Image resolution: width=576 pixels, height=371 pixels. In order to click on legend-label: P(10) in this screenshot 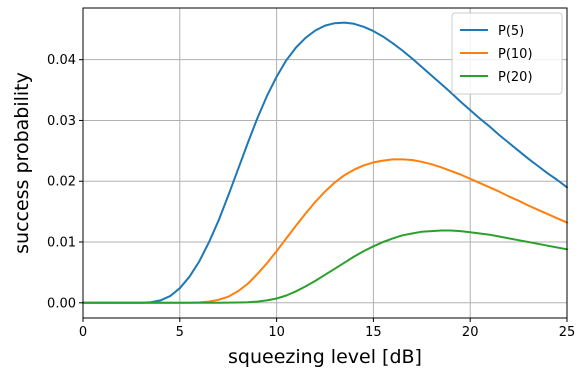, I will do `click(515, 54)`.